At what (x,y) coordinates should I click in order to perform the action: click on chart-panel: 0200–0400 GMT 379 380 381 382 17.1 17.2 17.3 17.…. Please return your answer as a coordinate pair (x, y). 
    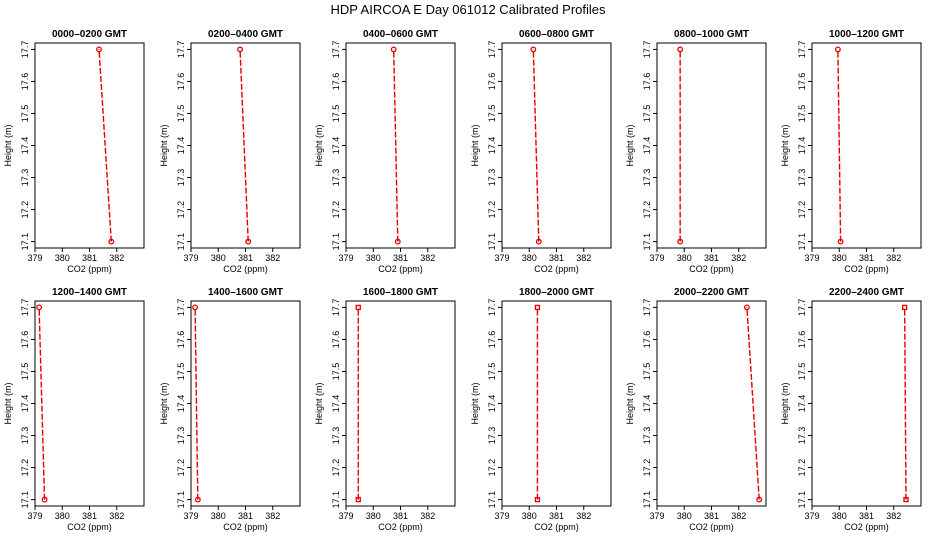
    Looking at the image, I should click on (230, 151).